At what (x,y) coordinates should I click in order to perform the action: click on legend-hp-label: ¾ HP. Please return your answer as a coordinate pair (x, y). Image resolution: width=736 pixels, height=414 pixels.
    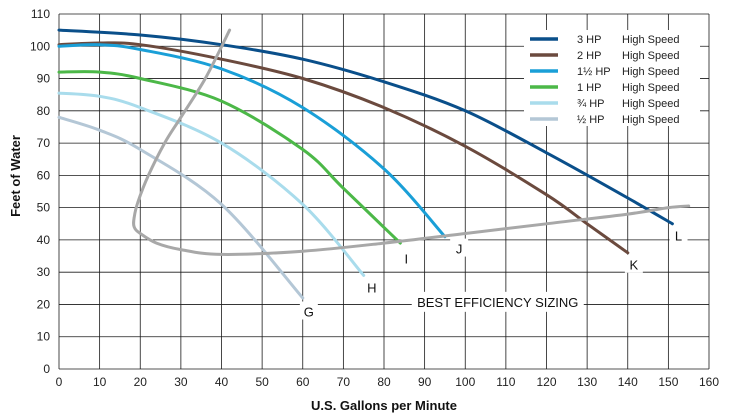
    Looking at the image, I should click on (591, 104).